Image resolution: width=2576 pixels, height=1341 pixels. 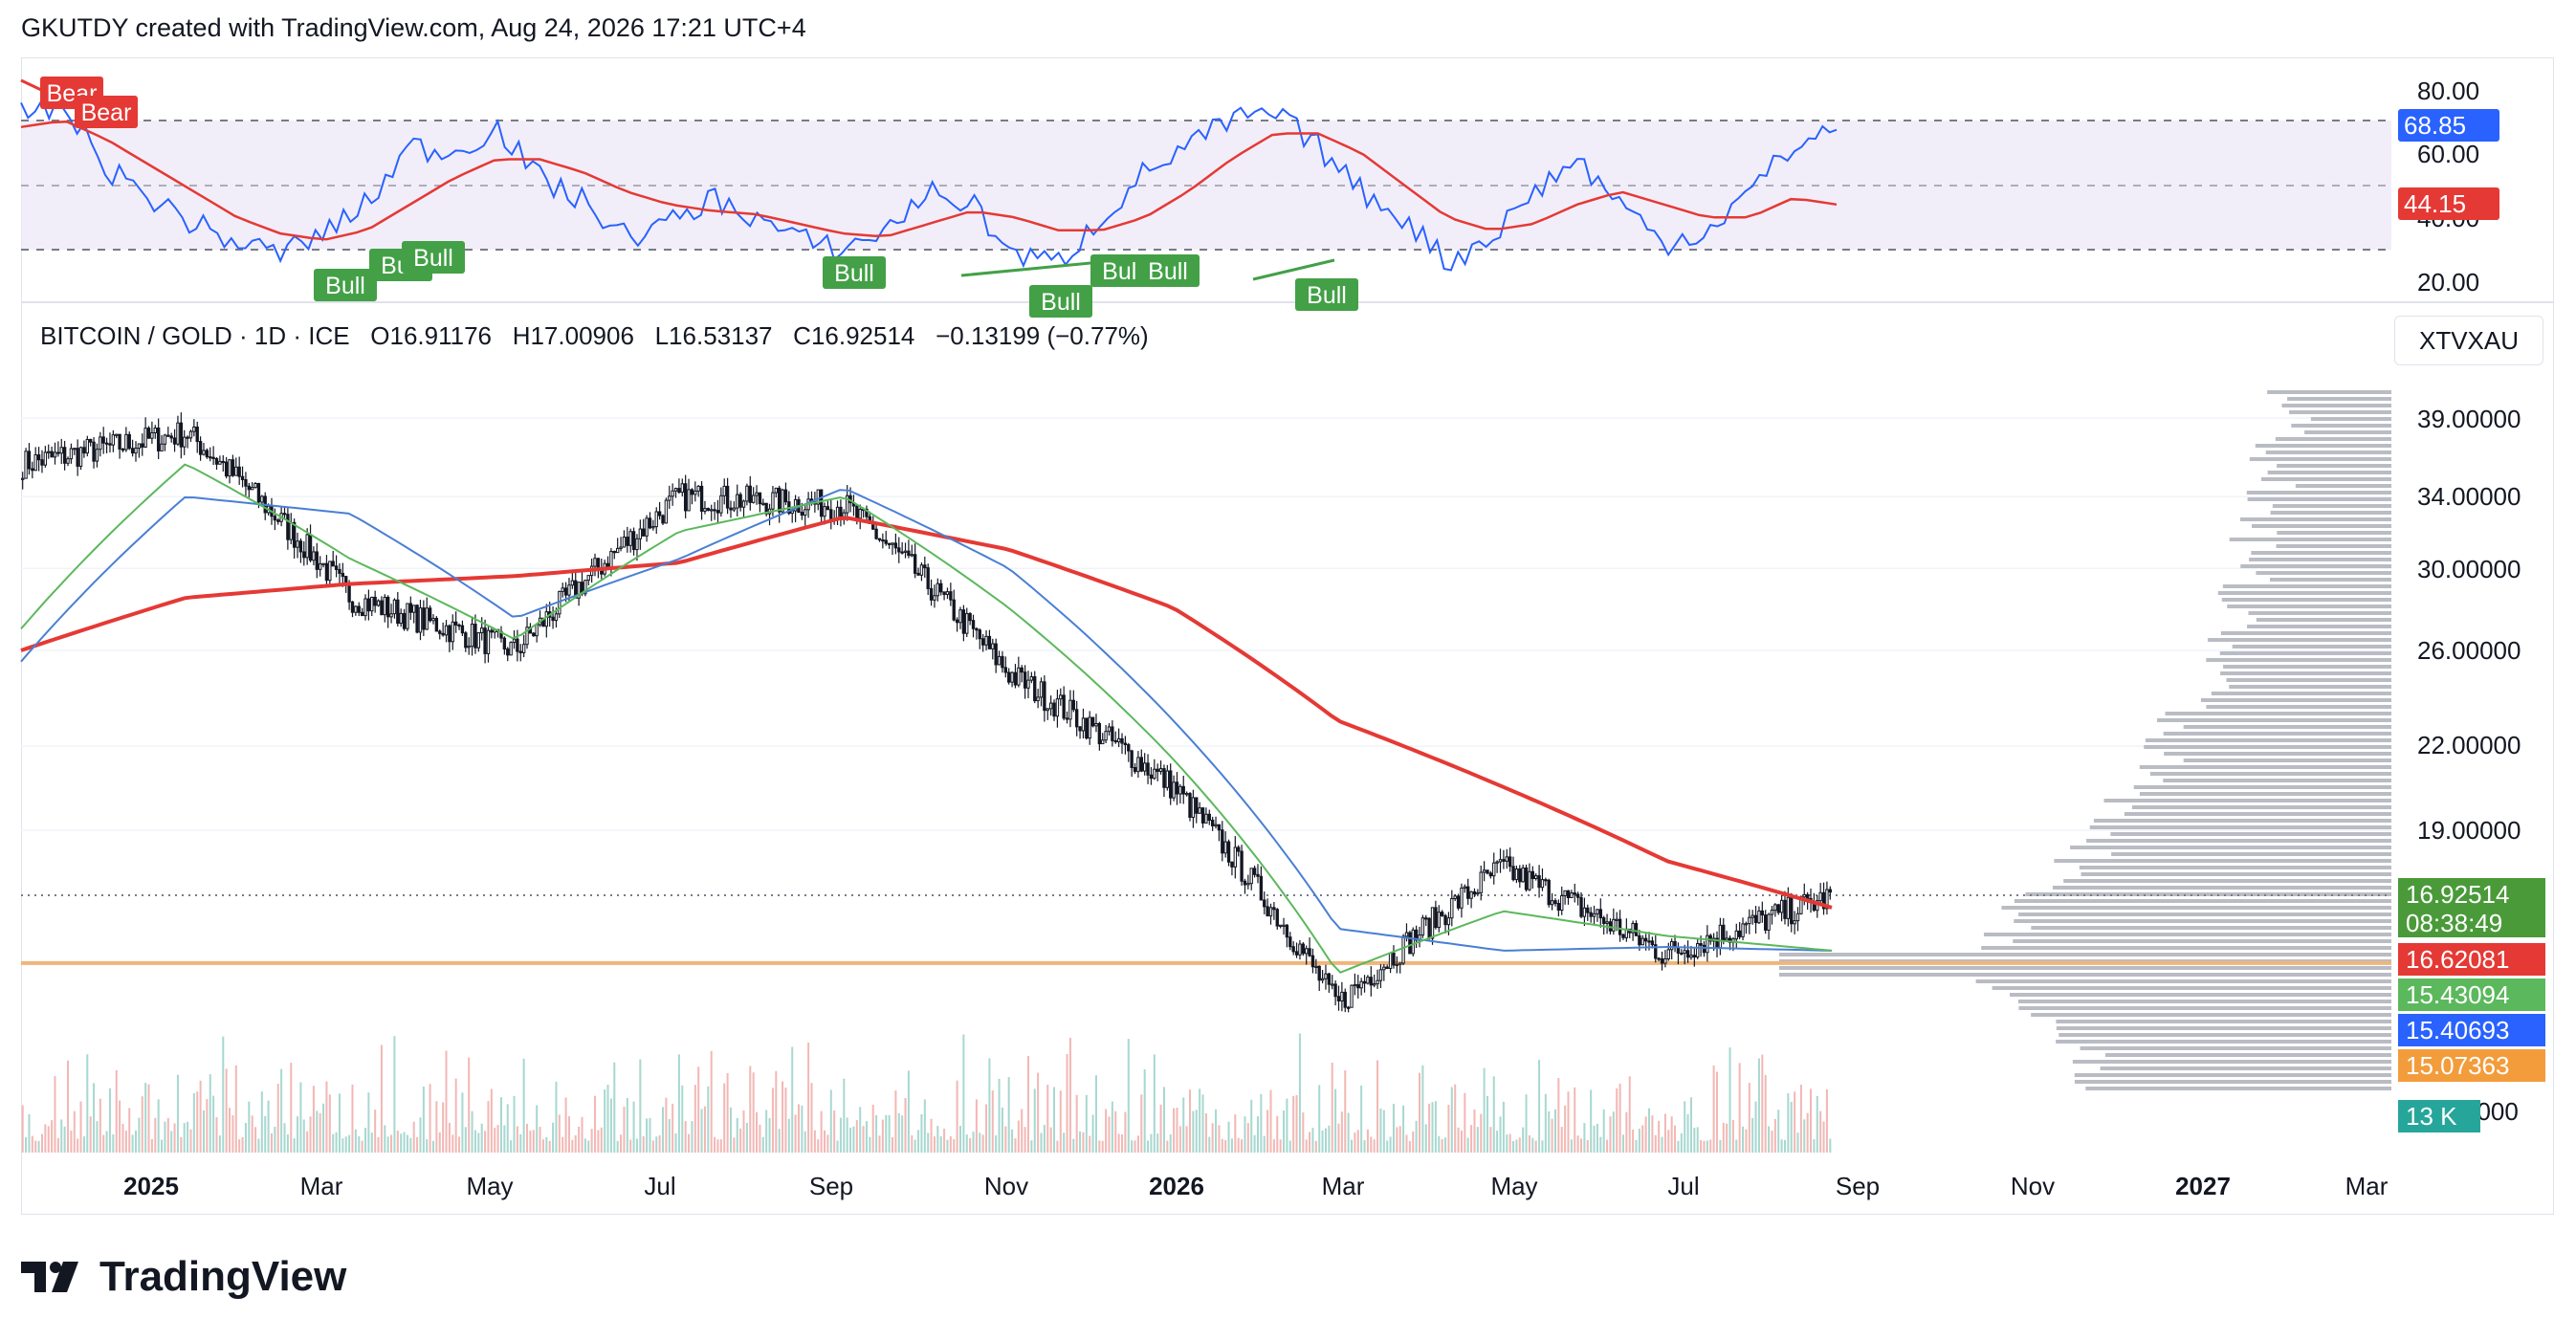 What do you see at coordinates (1042, 335) in the screenshot?
I see `legend-change: −0.13199 (−0.77%)` at bounding box center [1042, 335].